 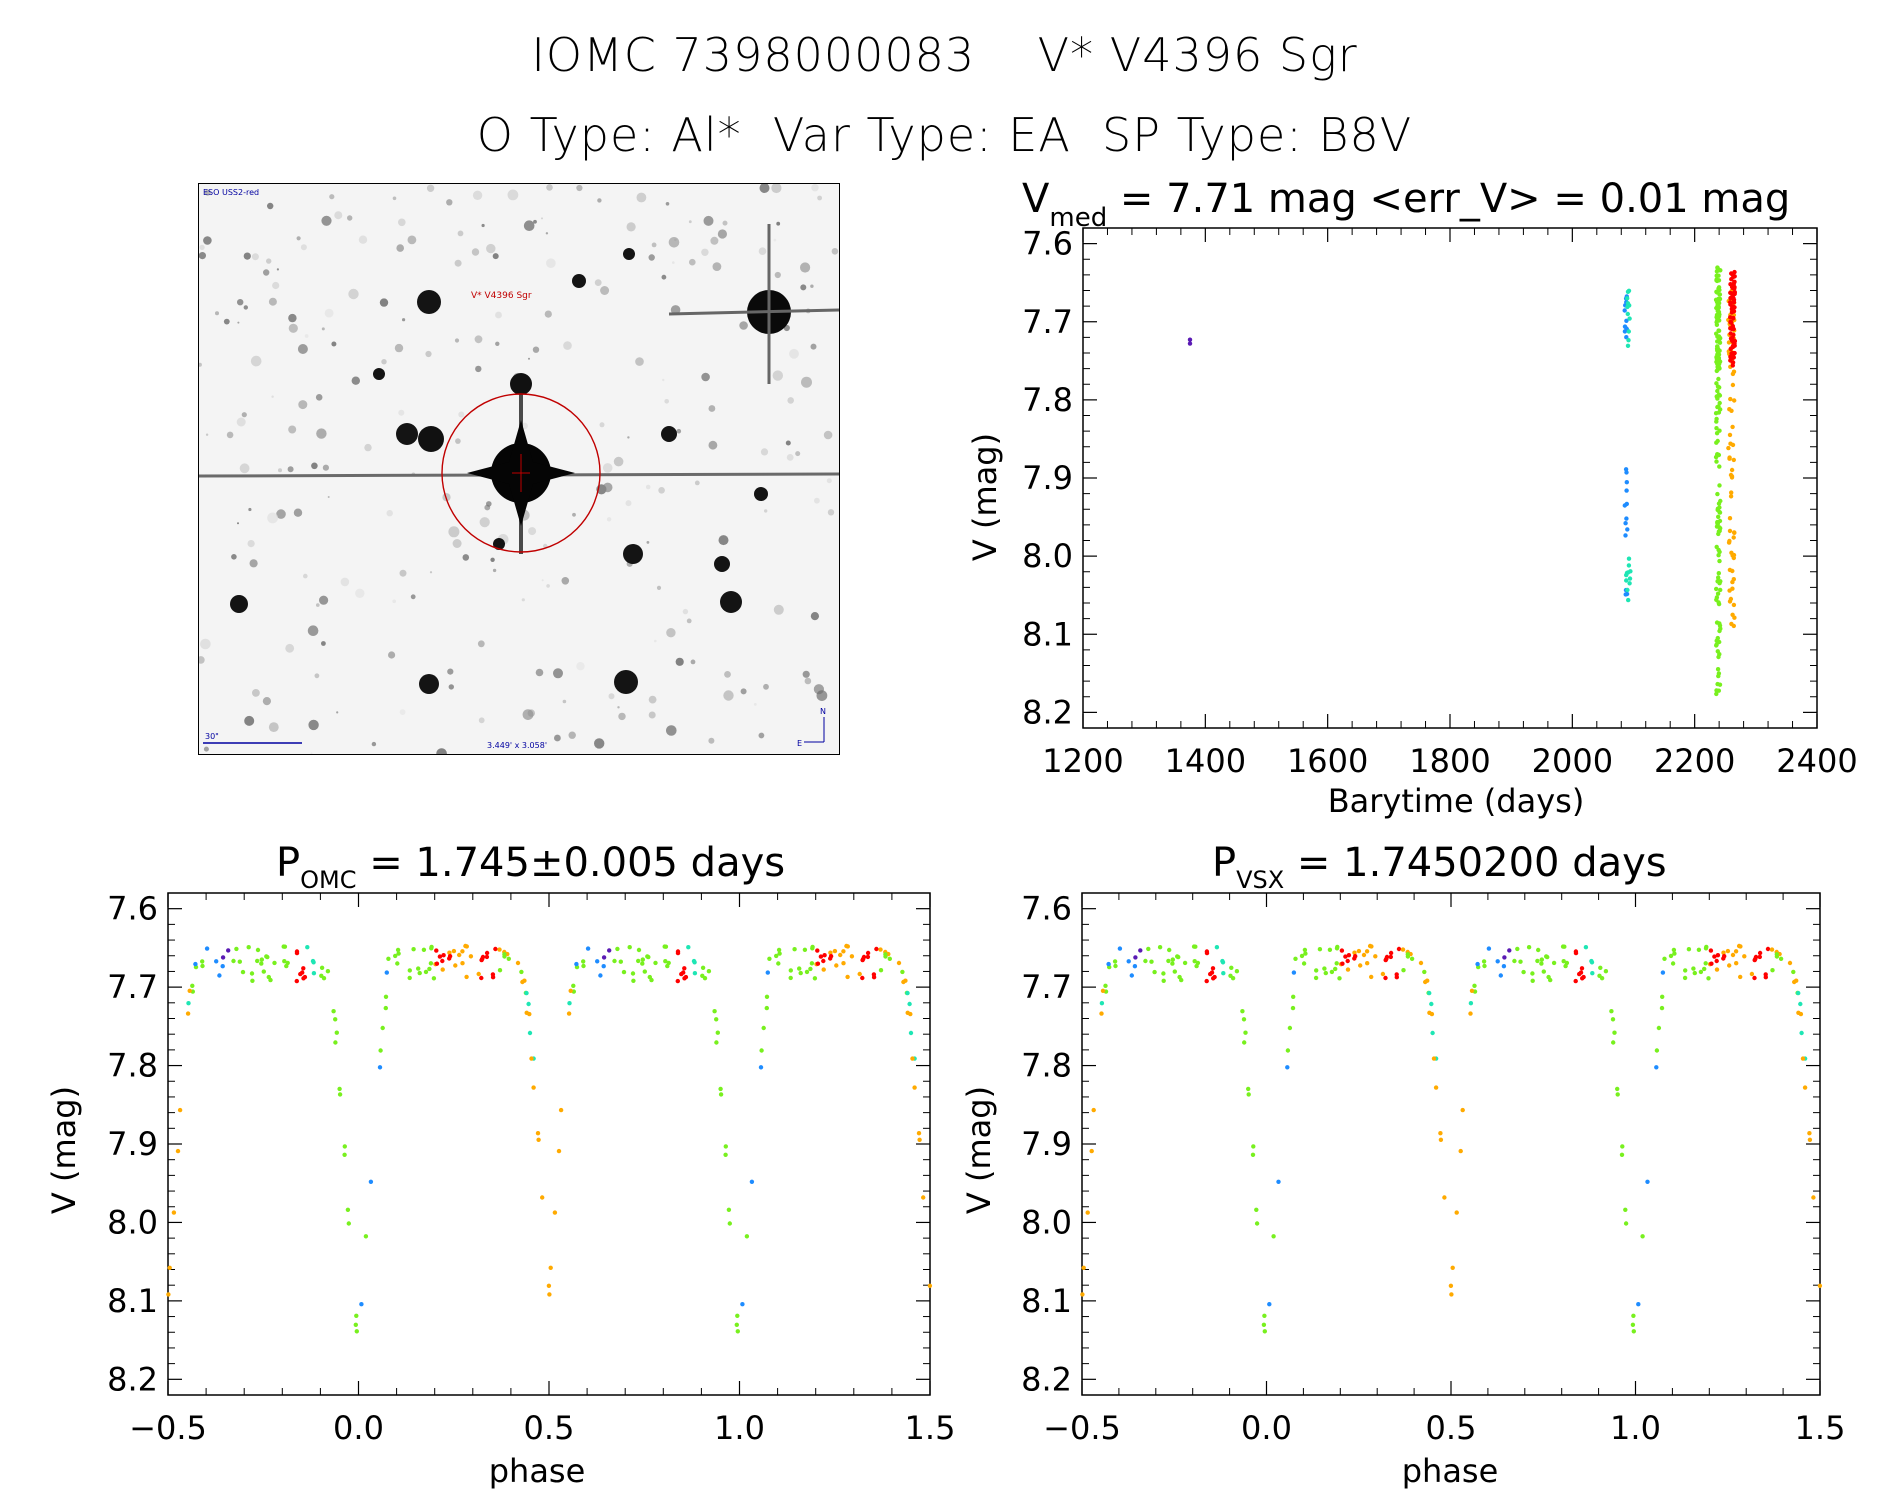 What do you see at coordinates (1327, 761) in the screenshot?
I see `lightcurve-xtick-label: 1600` at bounding box center [1327, 761].